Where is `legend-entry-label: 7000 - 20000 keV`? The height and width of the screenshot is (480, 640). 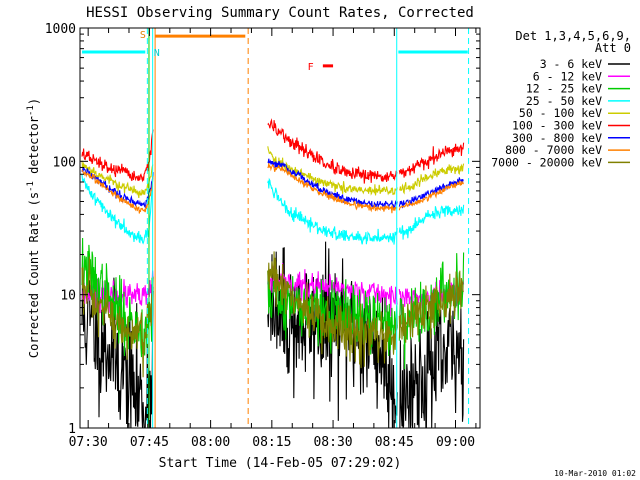 legend-entry-label: 7000 - 20000 keV is located at coordinates (546, 162).